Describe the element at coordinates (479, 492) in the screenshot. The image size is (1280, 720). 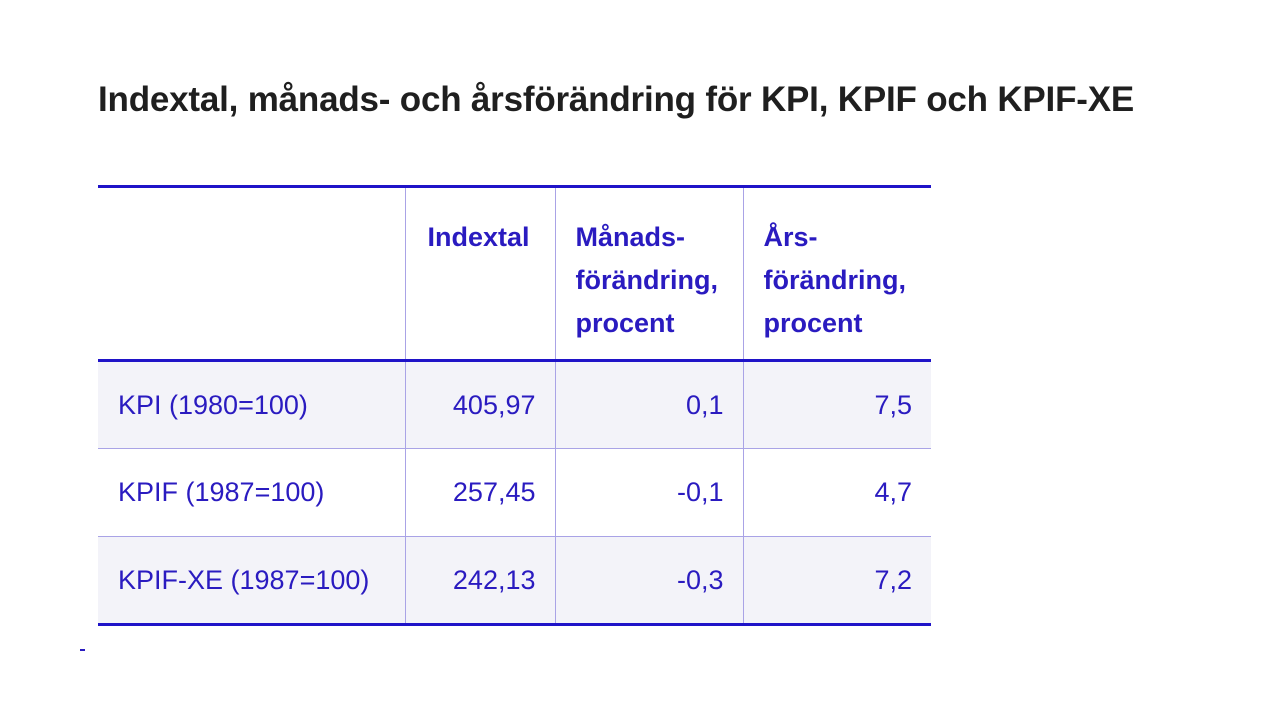
I see `index-value: 257,45` at that location.